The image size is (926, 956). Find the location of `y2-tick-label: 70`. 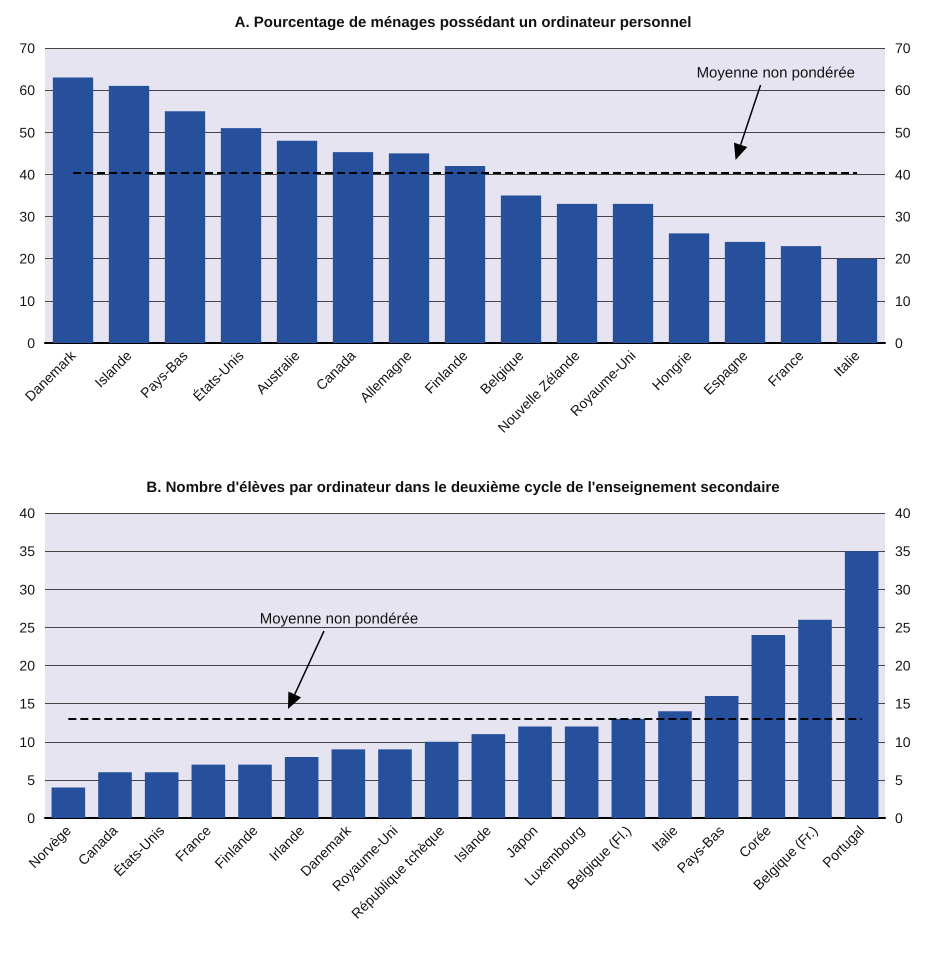

y2-tick-label: 70 is located at coordinates (903, 48).